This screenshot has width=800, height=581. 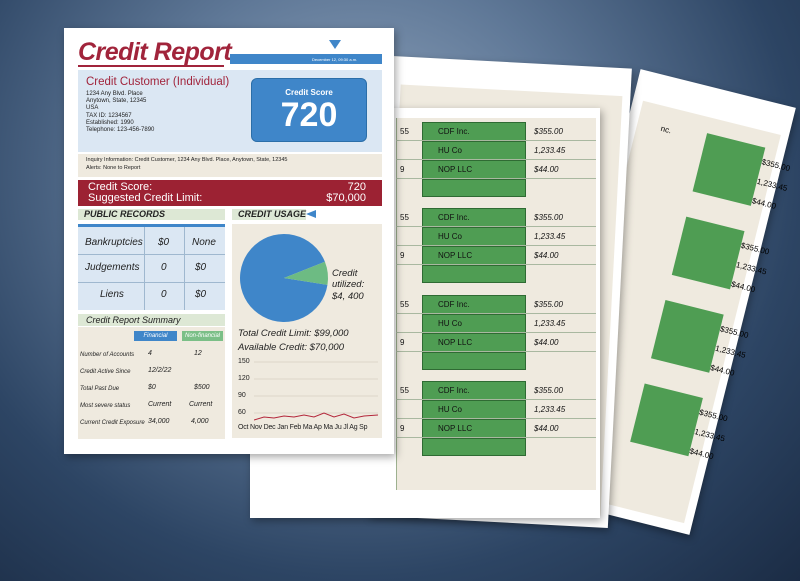 I want to click on address-line: TAX ID: 1234567, so click(x=109, y=115).